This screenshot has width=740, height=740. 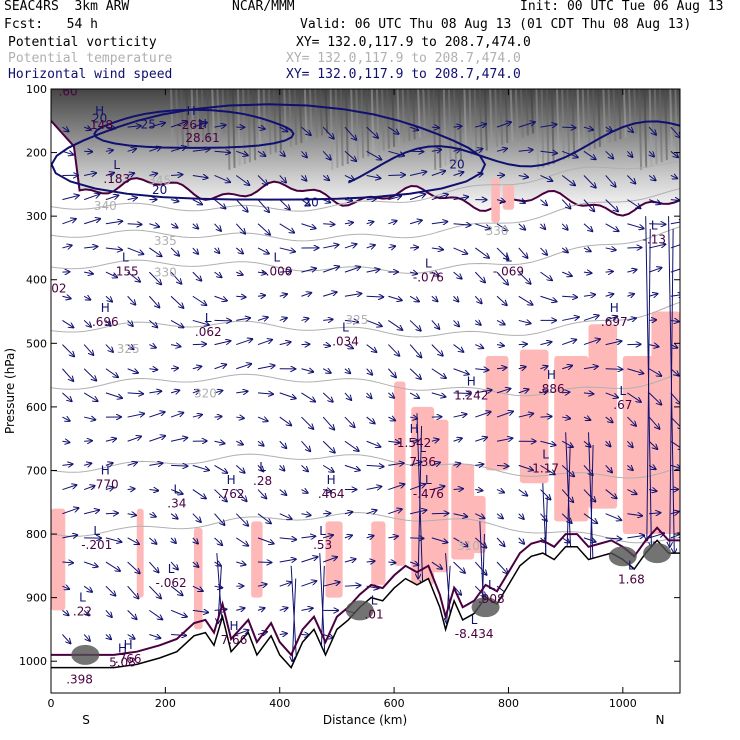 What do you see at coordinates (105, 206) in the screenshot?
I see `theta-label: 340` at bounding box center [105, 206].